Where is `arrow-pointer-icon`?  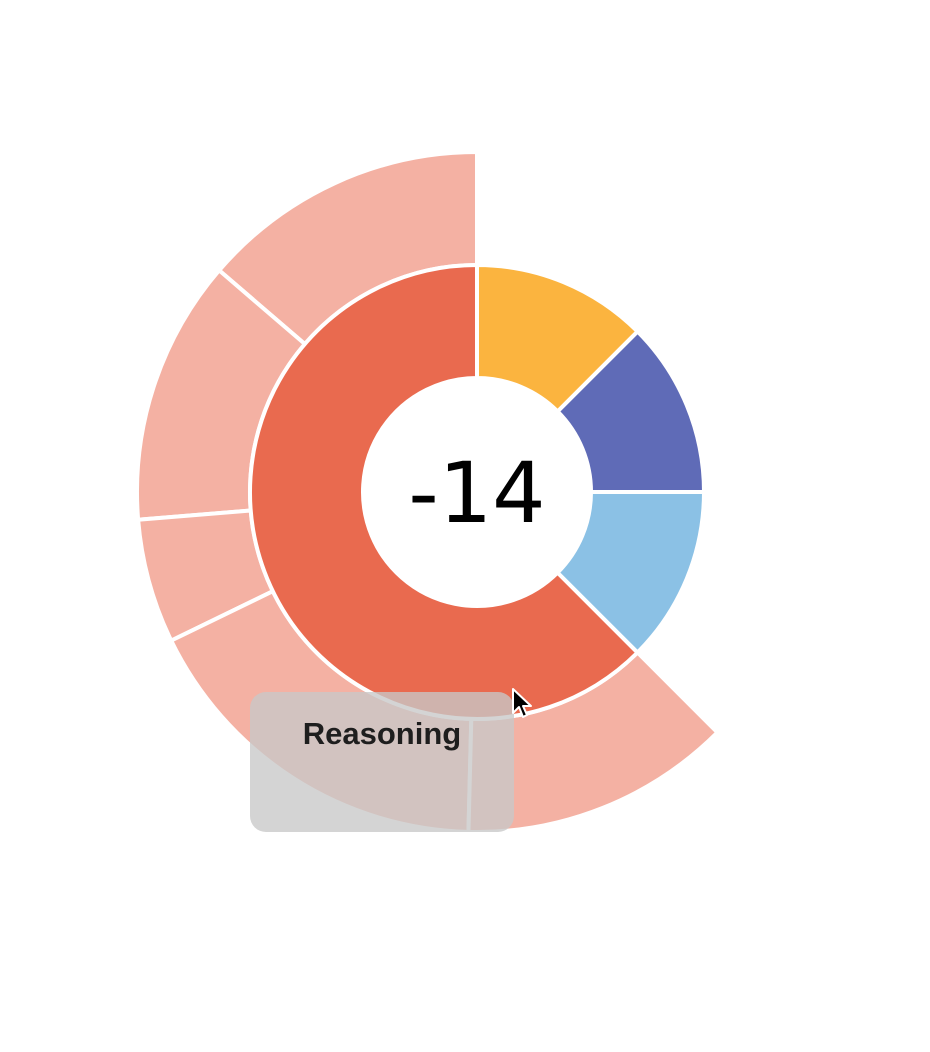 arrow-pointer-icon is located at coordinates (522, 703).